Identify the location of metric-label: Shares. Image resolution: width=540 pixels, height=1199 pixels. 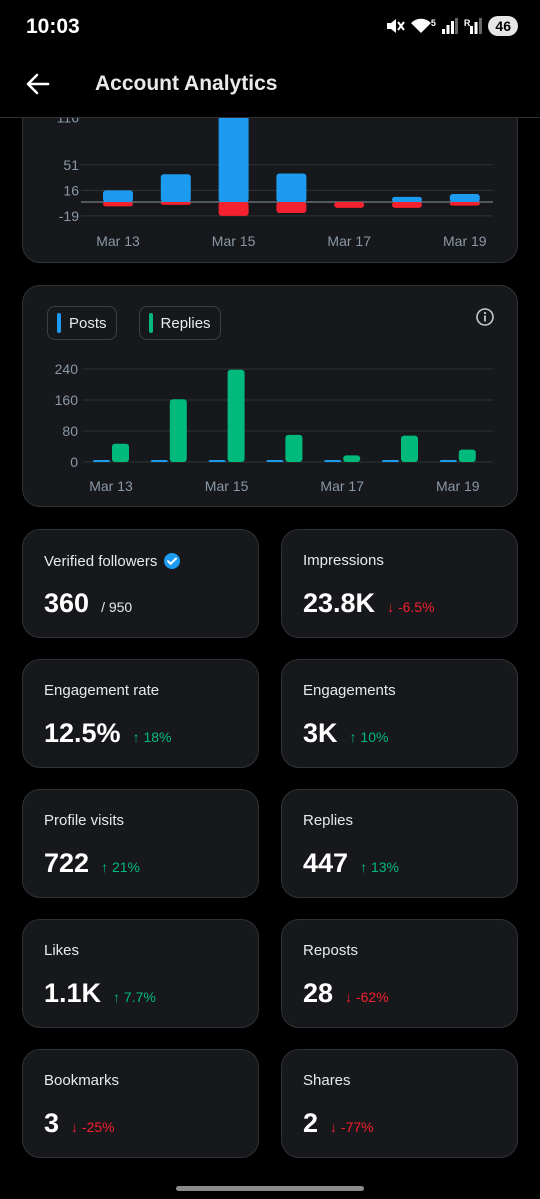
(327, 1080).